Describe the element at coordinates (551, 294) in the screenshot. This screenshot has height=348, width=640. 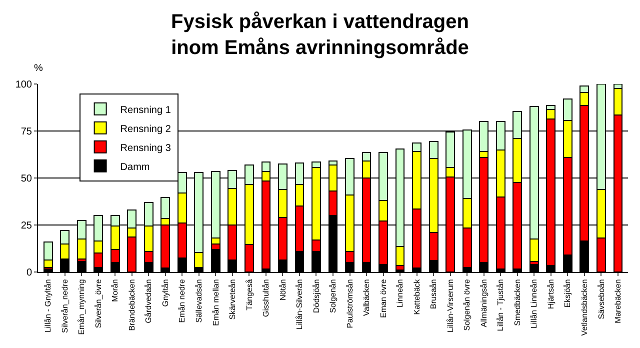
I see `x-tick-label: Hjärtsån` at that location.